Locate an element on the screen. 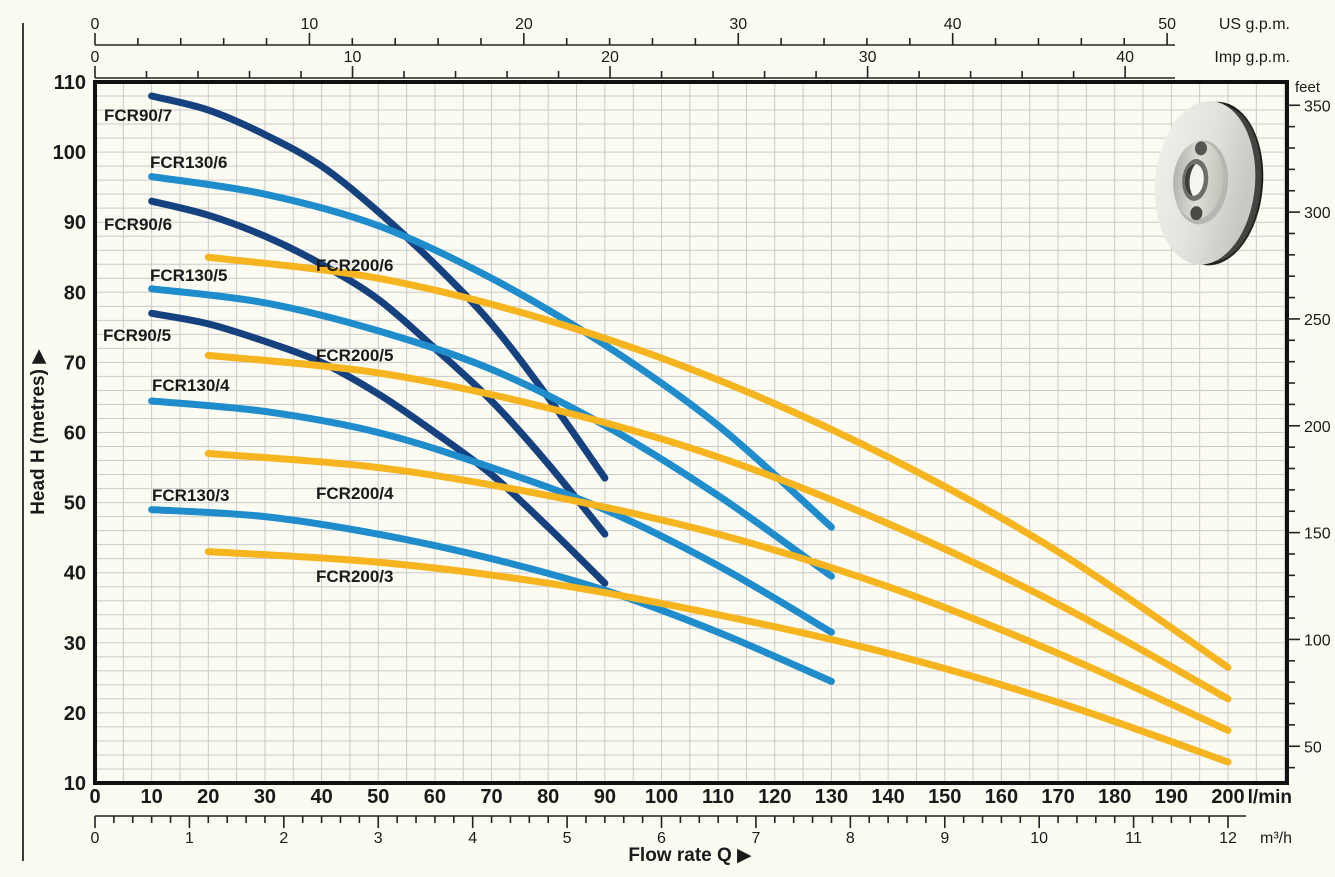  curve-label-FCR130-3: FCR130/3 is located at coordinates (190, 495).